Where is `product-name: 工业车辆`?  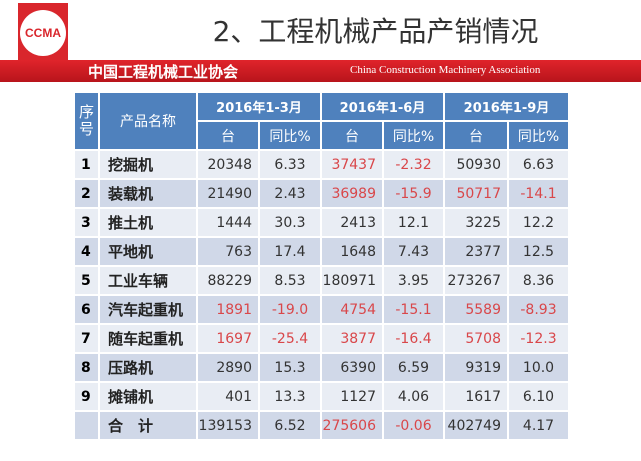
product-name: 工业车辆 is located at coordinates (148, 280).